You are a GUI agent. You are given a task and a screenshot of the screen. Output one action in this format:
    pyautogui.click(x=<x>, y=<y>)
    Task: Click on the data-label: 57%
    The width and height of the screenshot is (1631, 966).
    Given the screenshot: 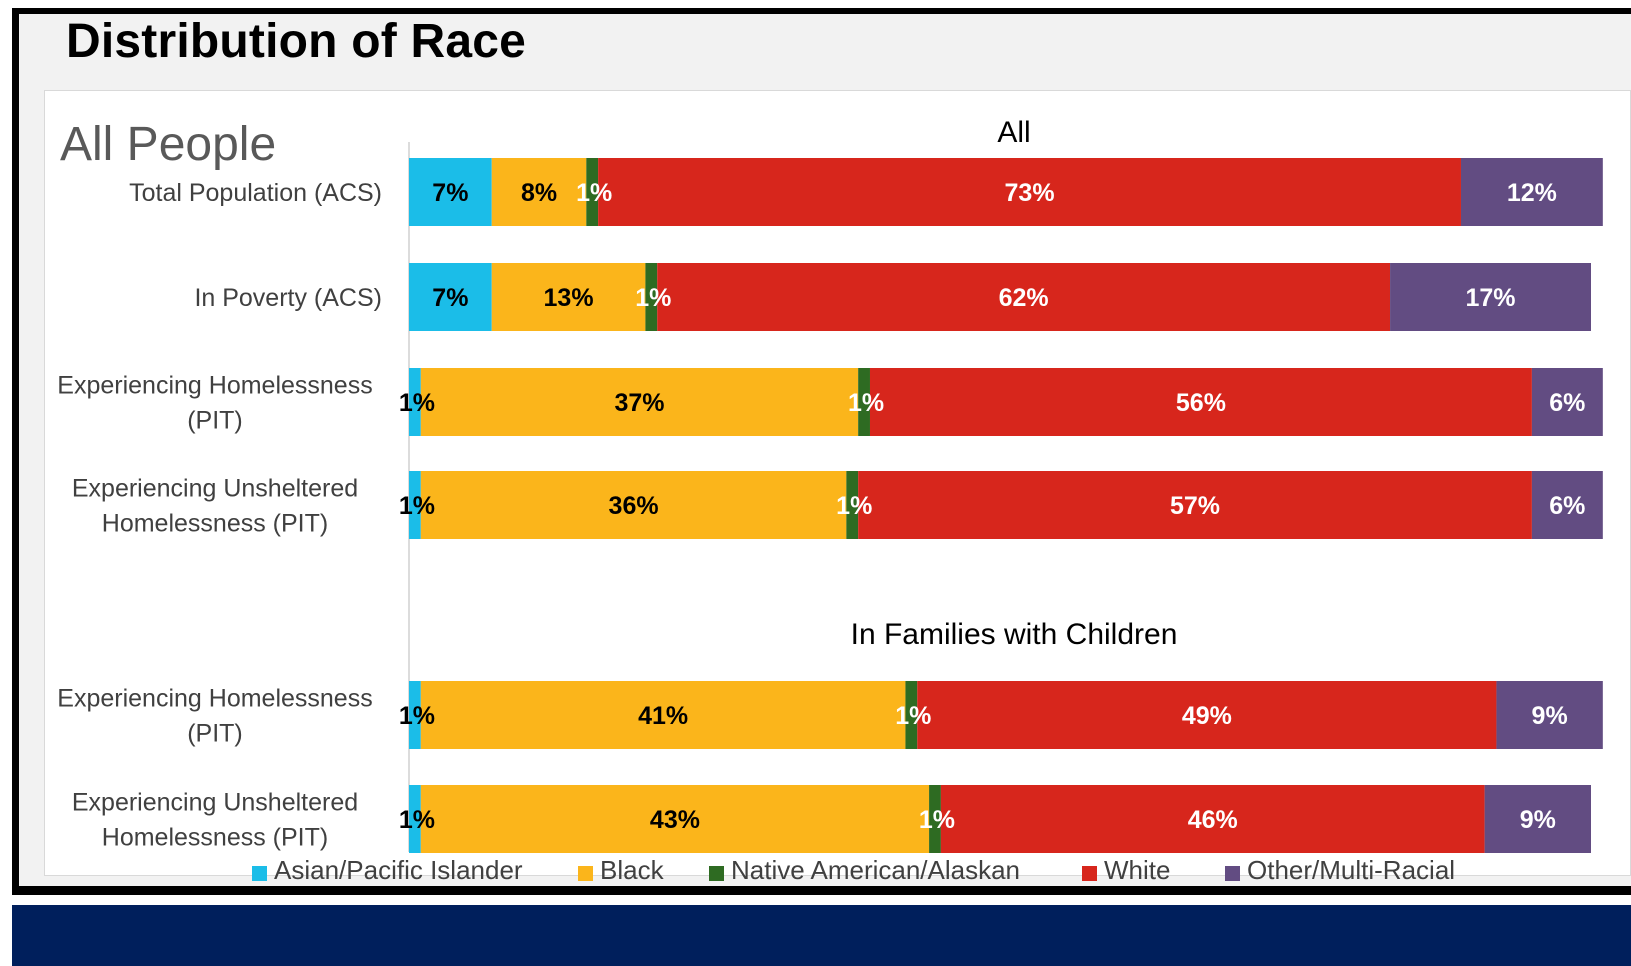 What is the action you would take?
    pyautogui.click(x=1195, y=506)
    